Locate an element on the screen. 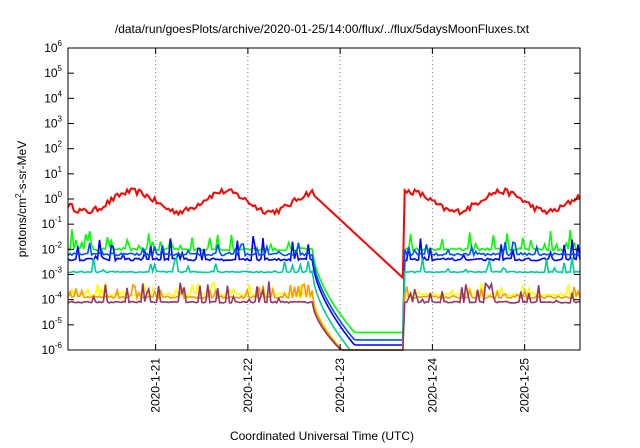  y-tick-label: 10⁻² is located at coordinates (52, 248).